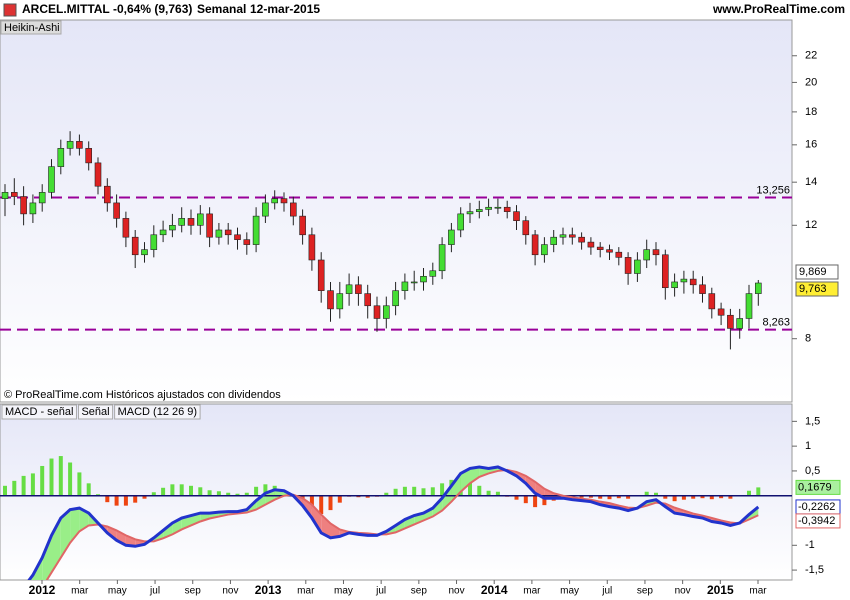  What do you see at coordinates (817, 272) in the screenshot?
I see `price-box` at bounding box center [817, 272].